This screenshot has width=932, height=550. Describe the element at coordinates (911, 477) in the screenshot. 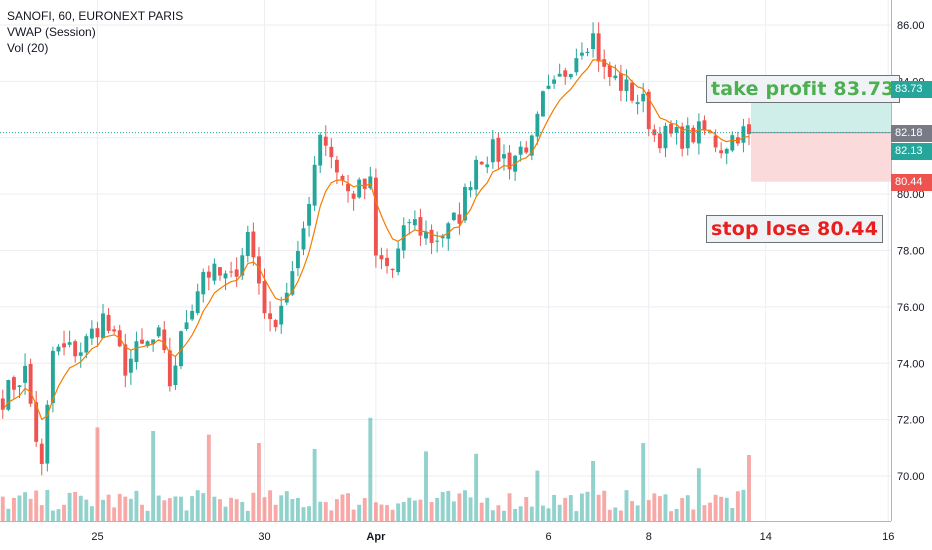

I see `y-tick-label: 70.00` at that location.